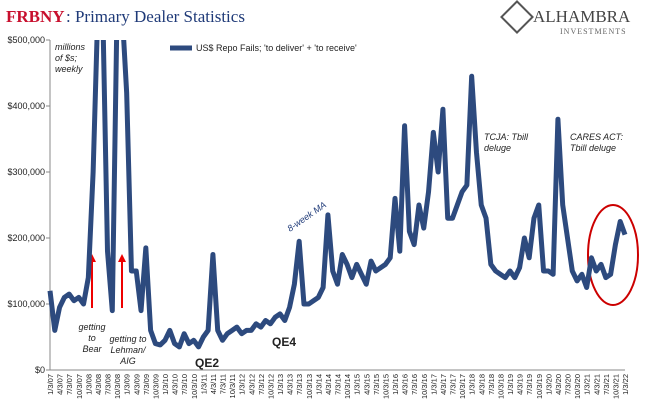 The image size is (660, 420). I want to click on x-tick-label: 10/3/12, so click(270, 386).